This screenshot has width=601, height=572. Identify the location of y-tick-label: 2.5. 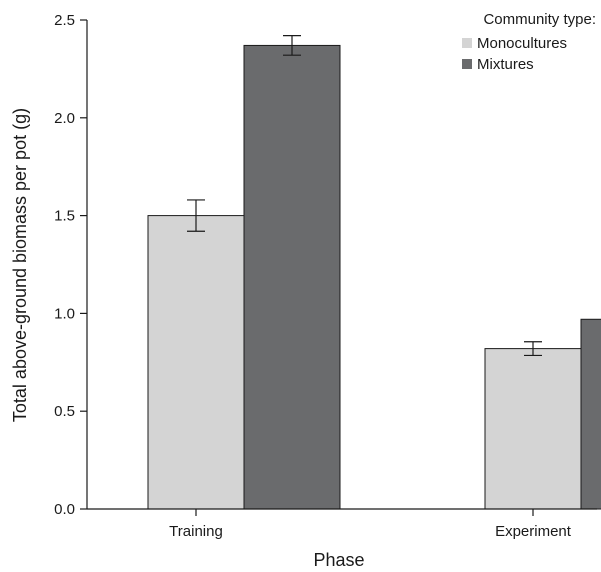
(64, 20).